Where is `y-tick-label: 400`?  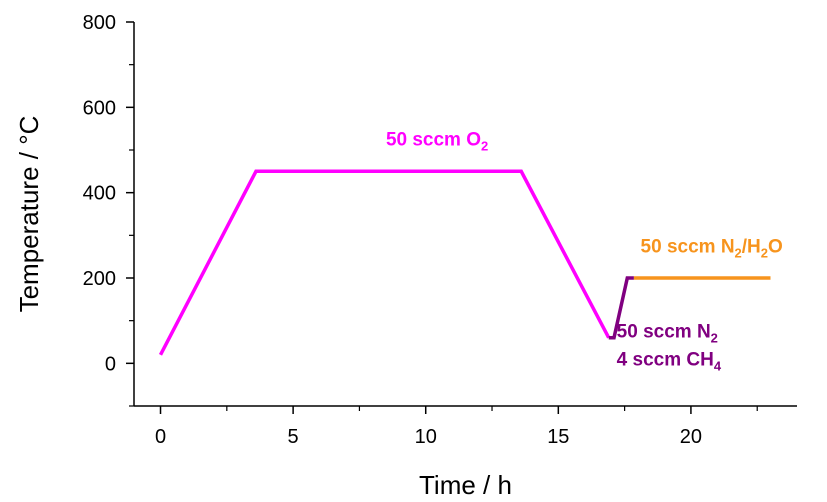
y-tick-label: 400 is located at coordinates (99, 194).